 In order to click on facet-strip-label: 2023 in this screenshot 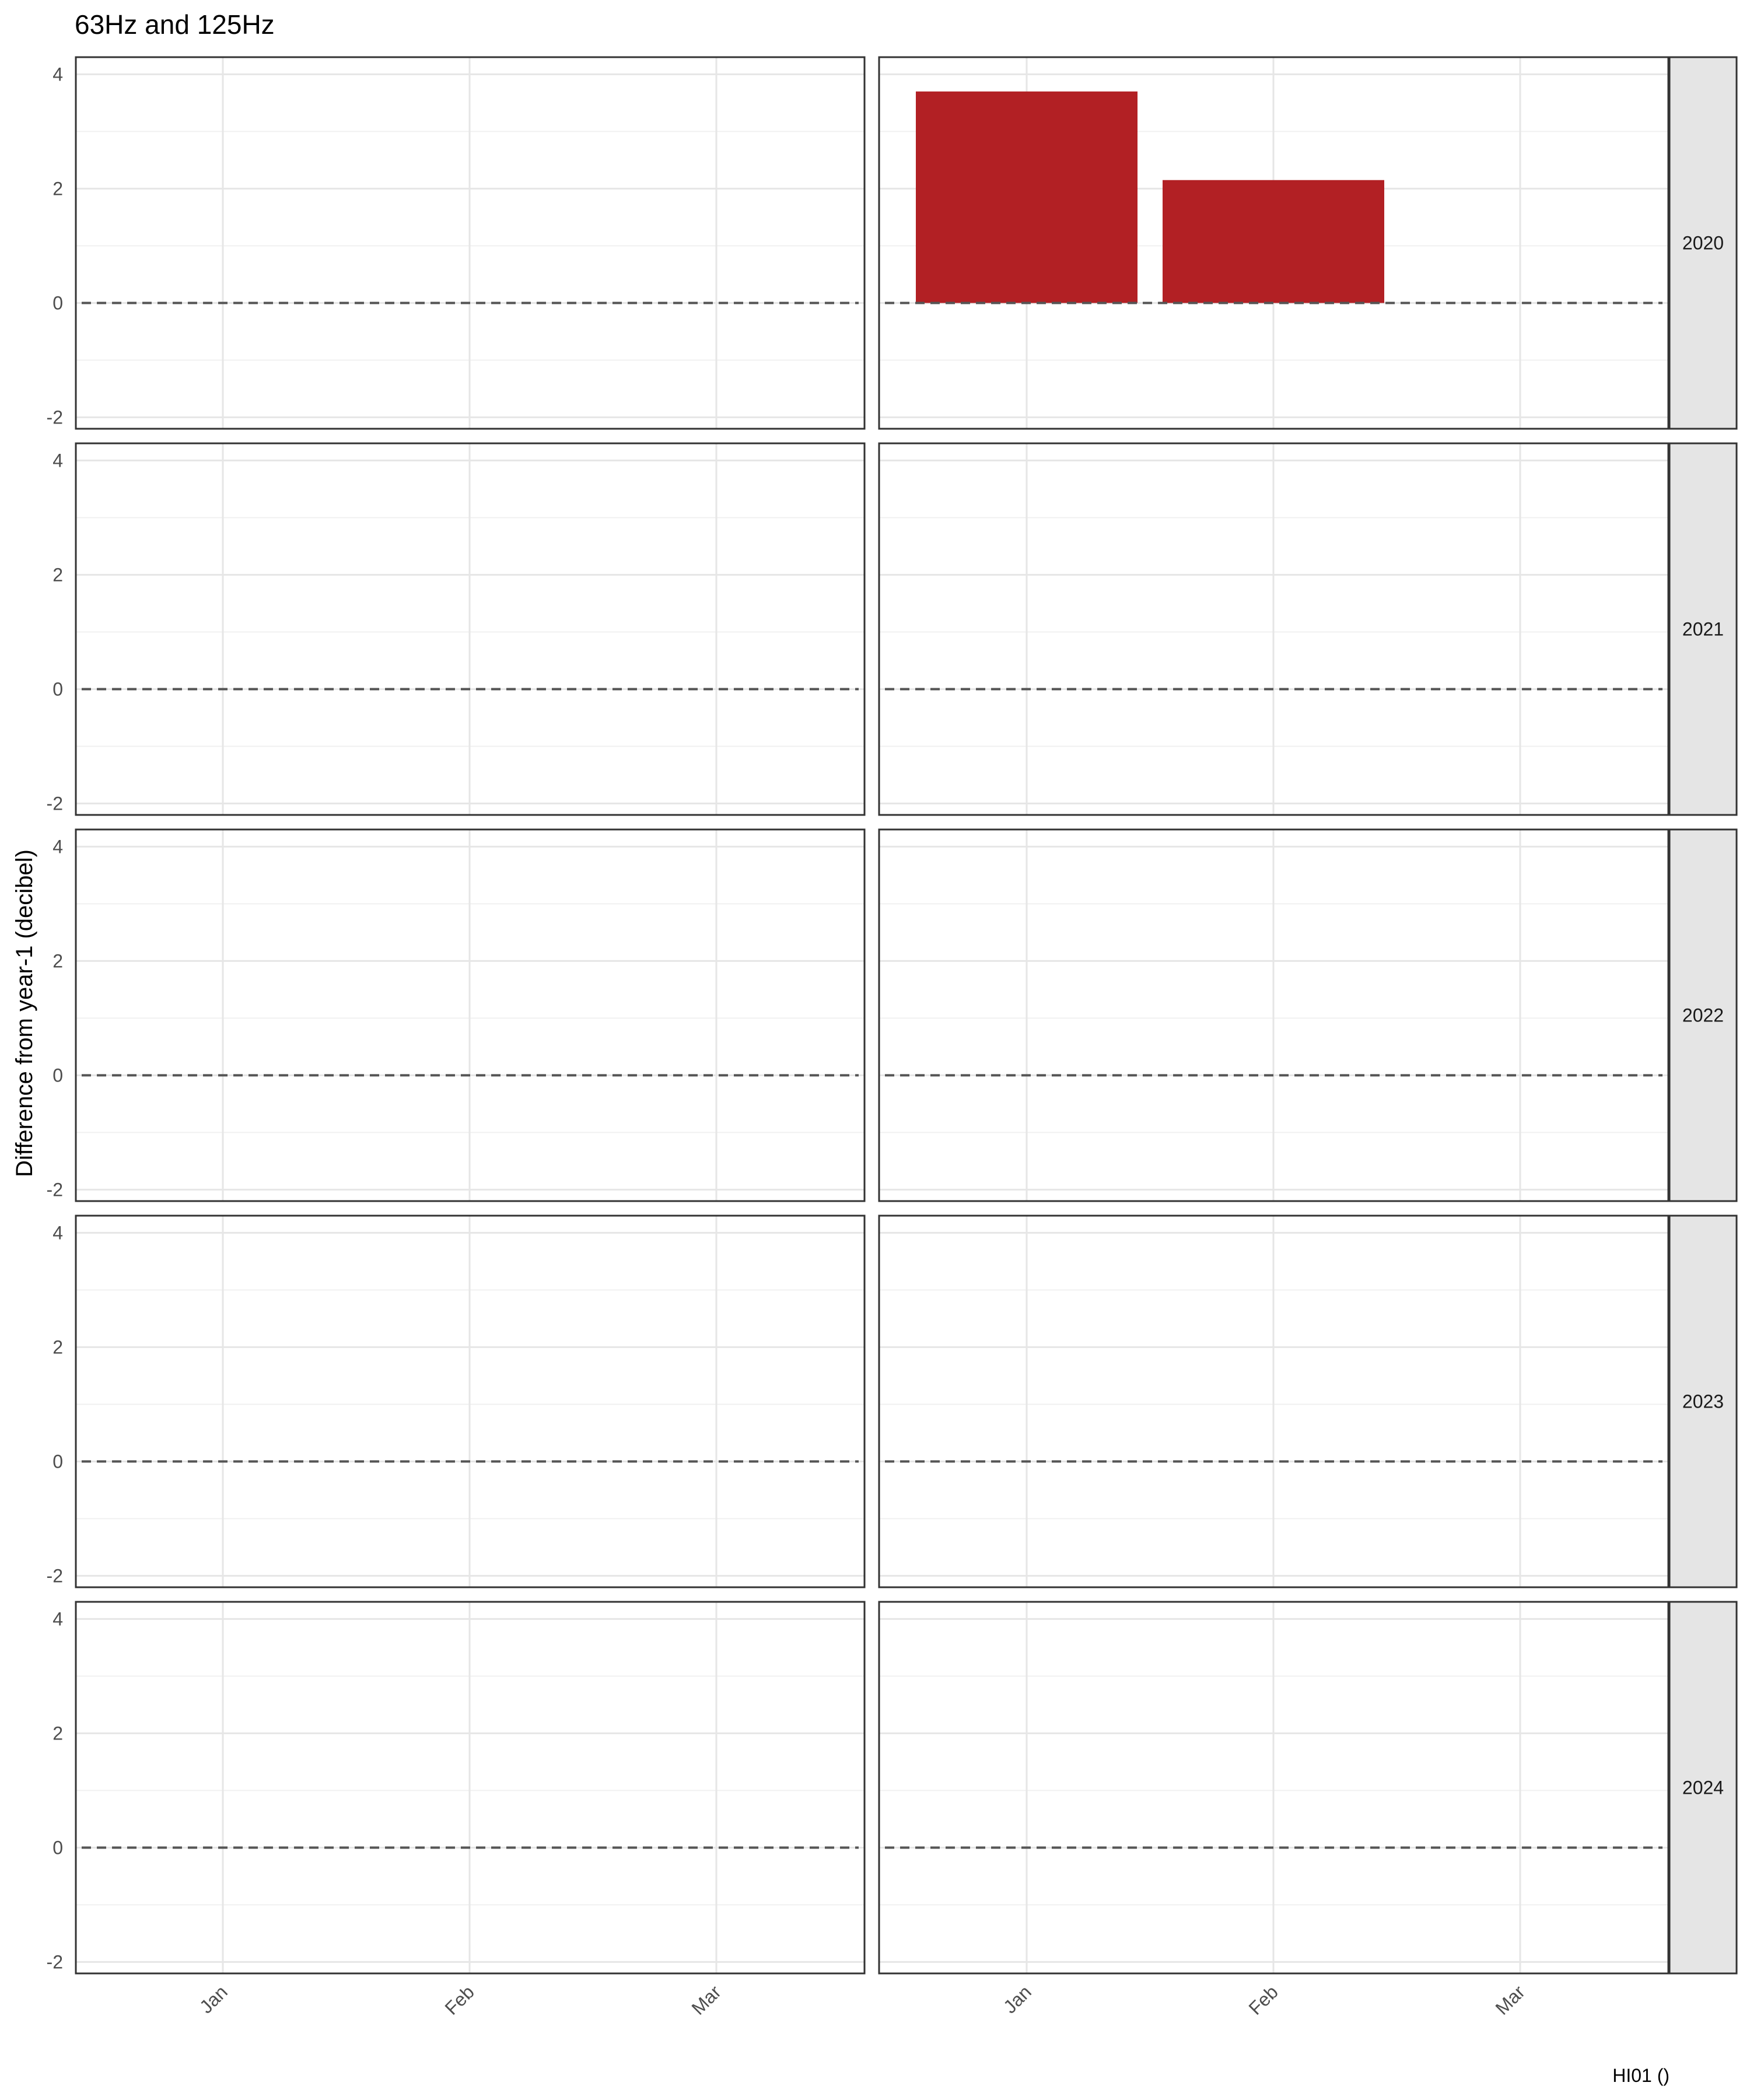, I will do `click(1703, 1401)`.